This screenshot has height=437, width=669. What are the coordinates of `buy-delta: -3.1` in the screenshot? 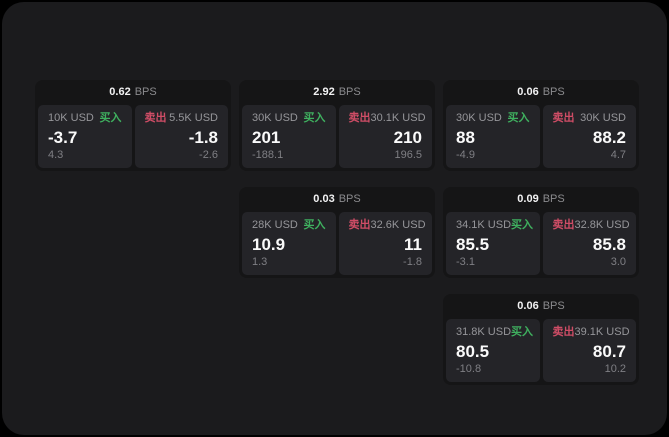 It's located at (465, 262).